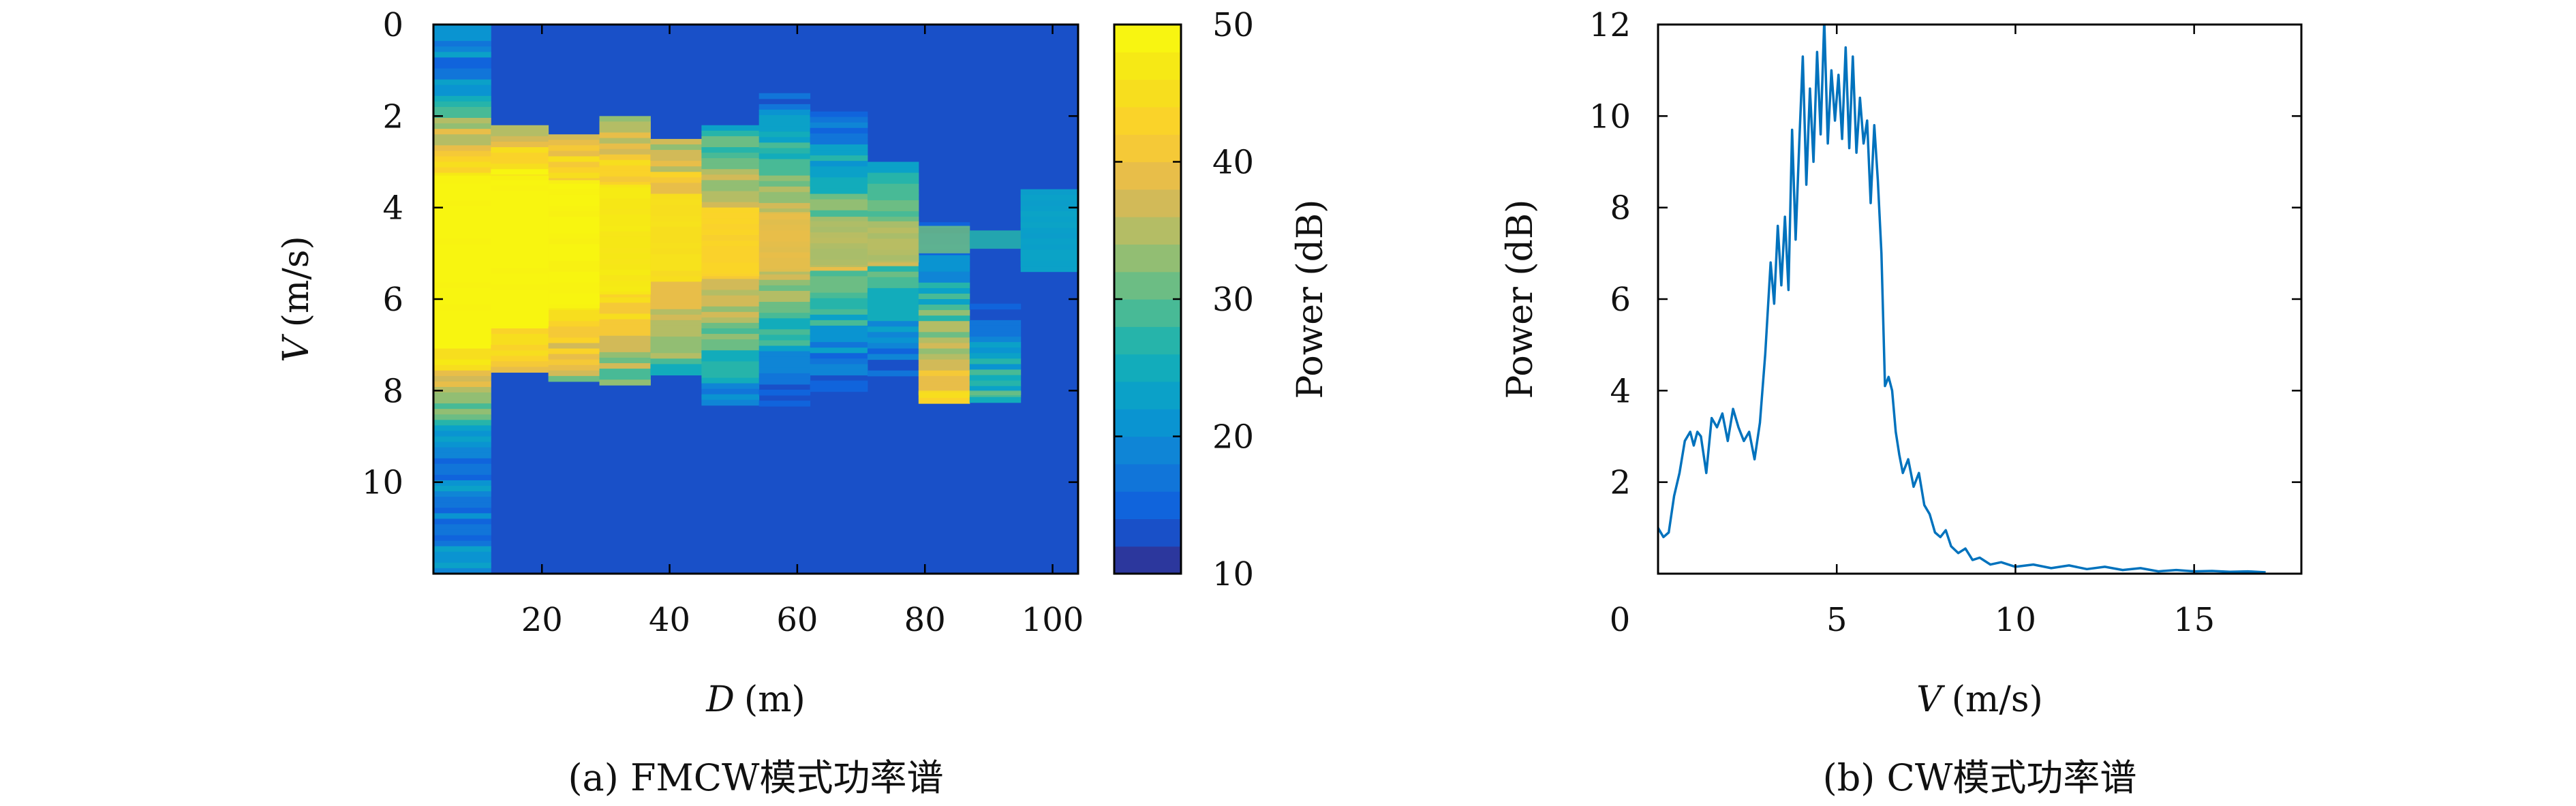  What do you see at coordinates (1930, 700) in the screenshot?
I see `spectrum-x-axis-symbol: V` at bounding box center [1930, 700].